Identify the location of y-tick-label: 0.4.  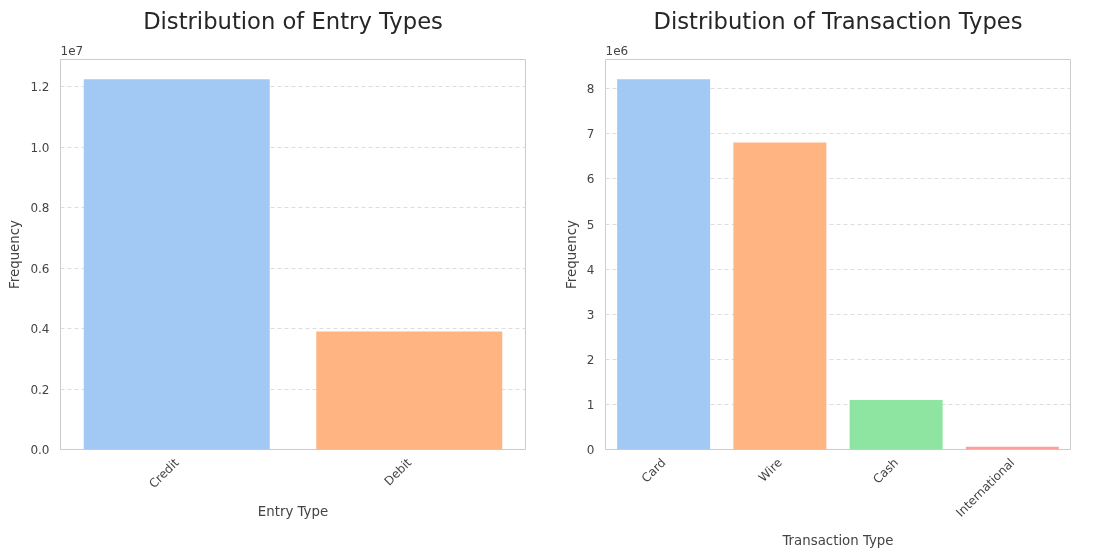
(40, 329).